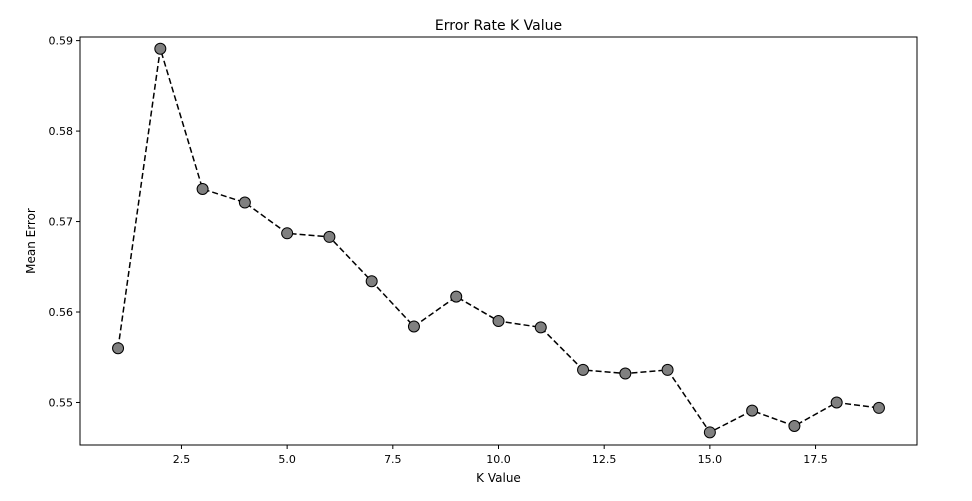 The image size is (972, 501). Describe the element at coordinates (31, 241) in the screenshot. I see `y-axis-label: Mean Error` at that location.